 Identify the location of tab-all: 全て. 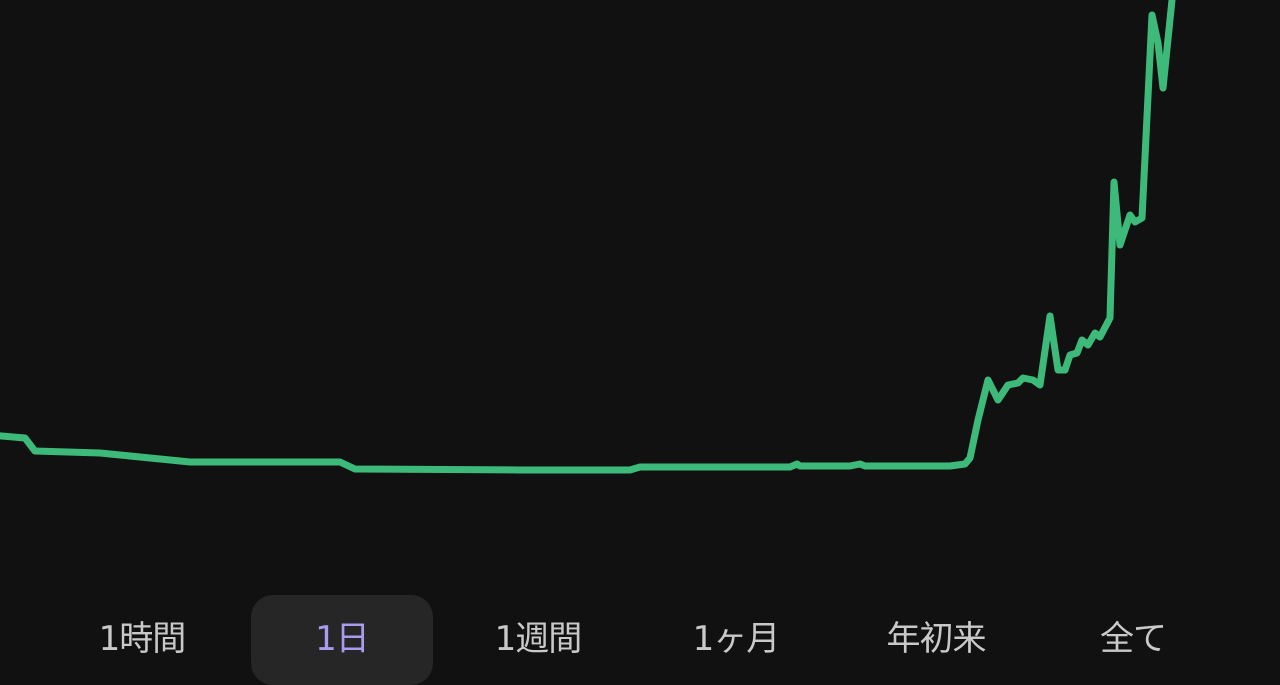
(1133, 639).